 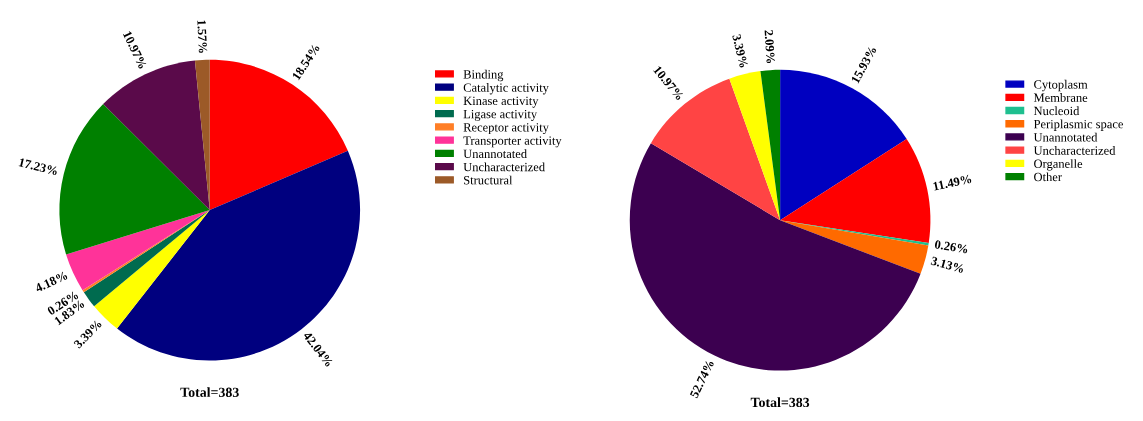 What do you see at coordinates (500, 115) in the screenshot?
I see `legend-label: Ligase activity` at bounding box center [500, 115].